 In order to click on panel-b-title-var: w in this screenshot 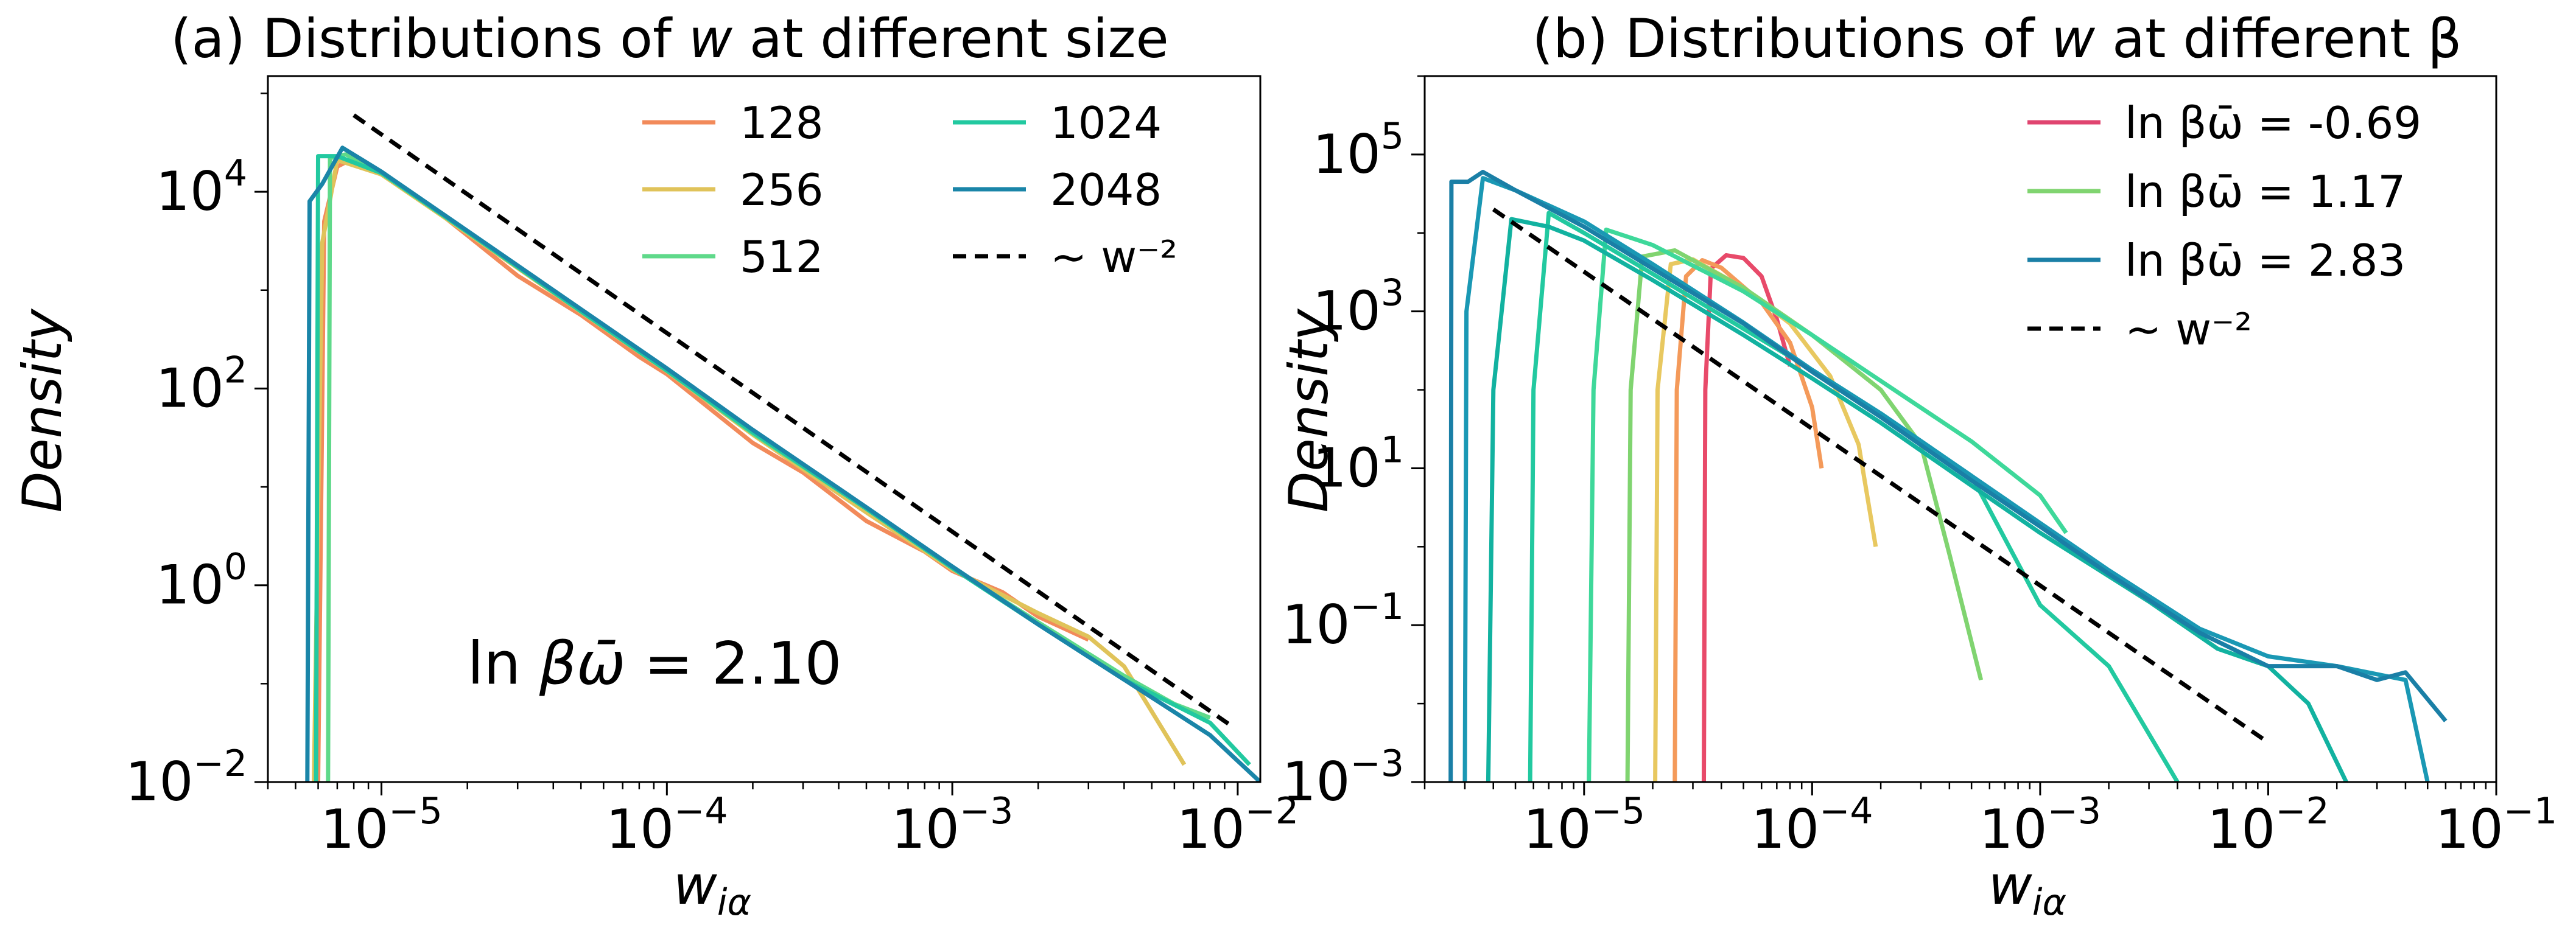, I will do `click(2073, 38)`.